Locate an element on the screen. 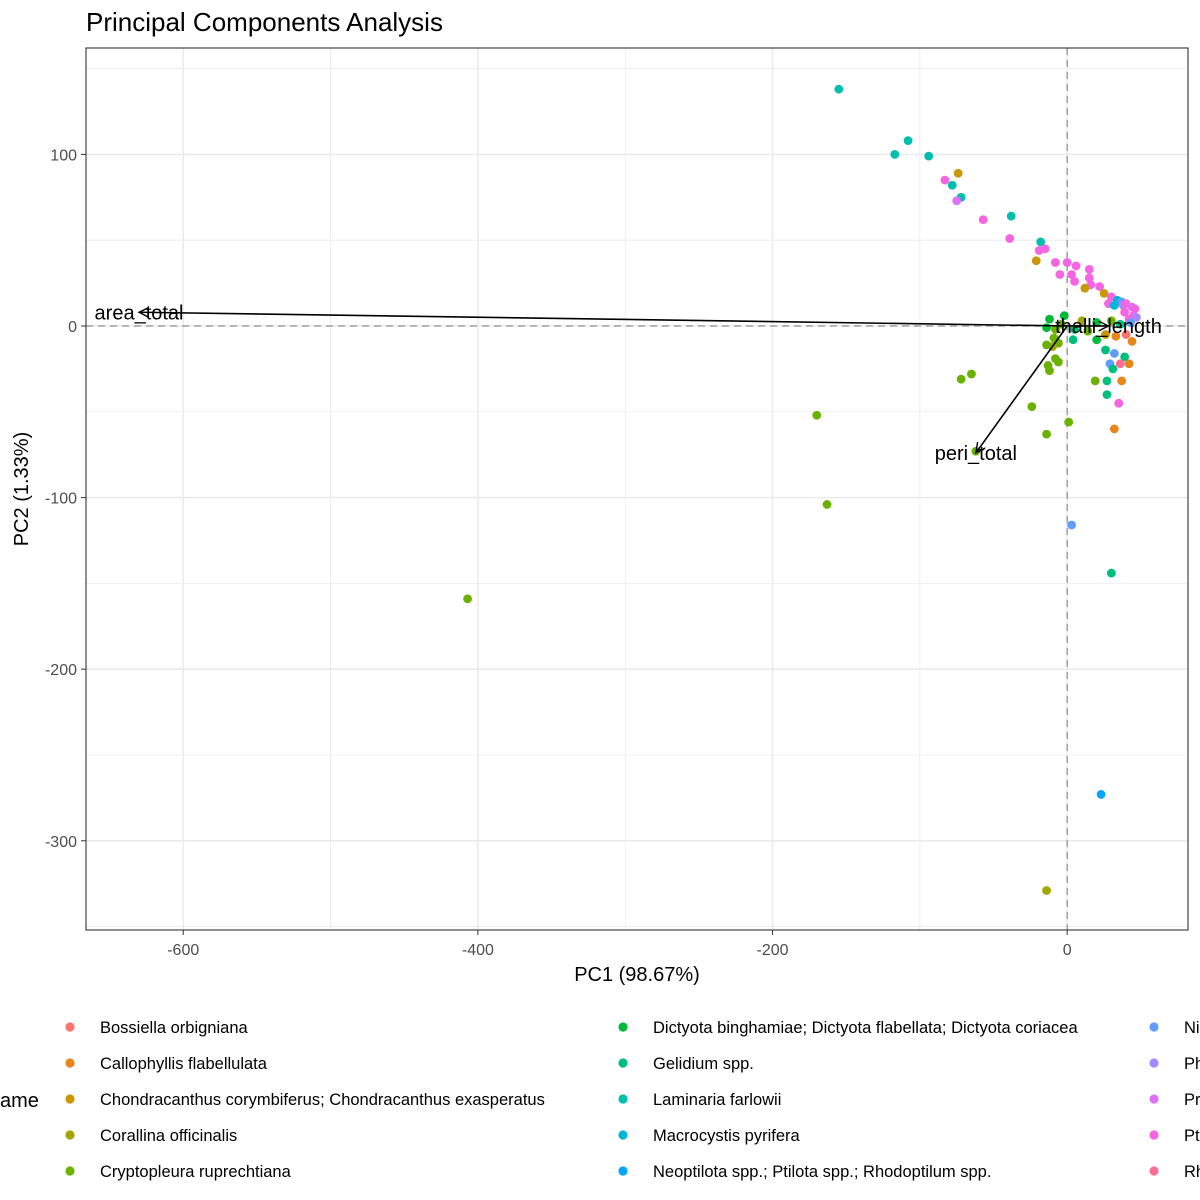  y-tick-label: -200 is located at coordinates (61, 670).